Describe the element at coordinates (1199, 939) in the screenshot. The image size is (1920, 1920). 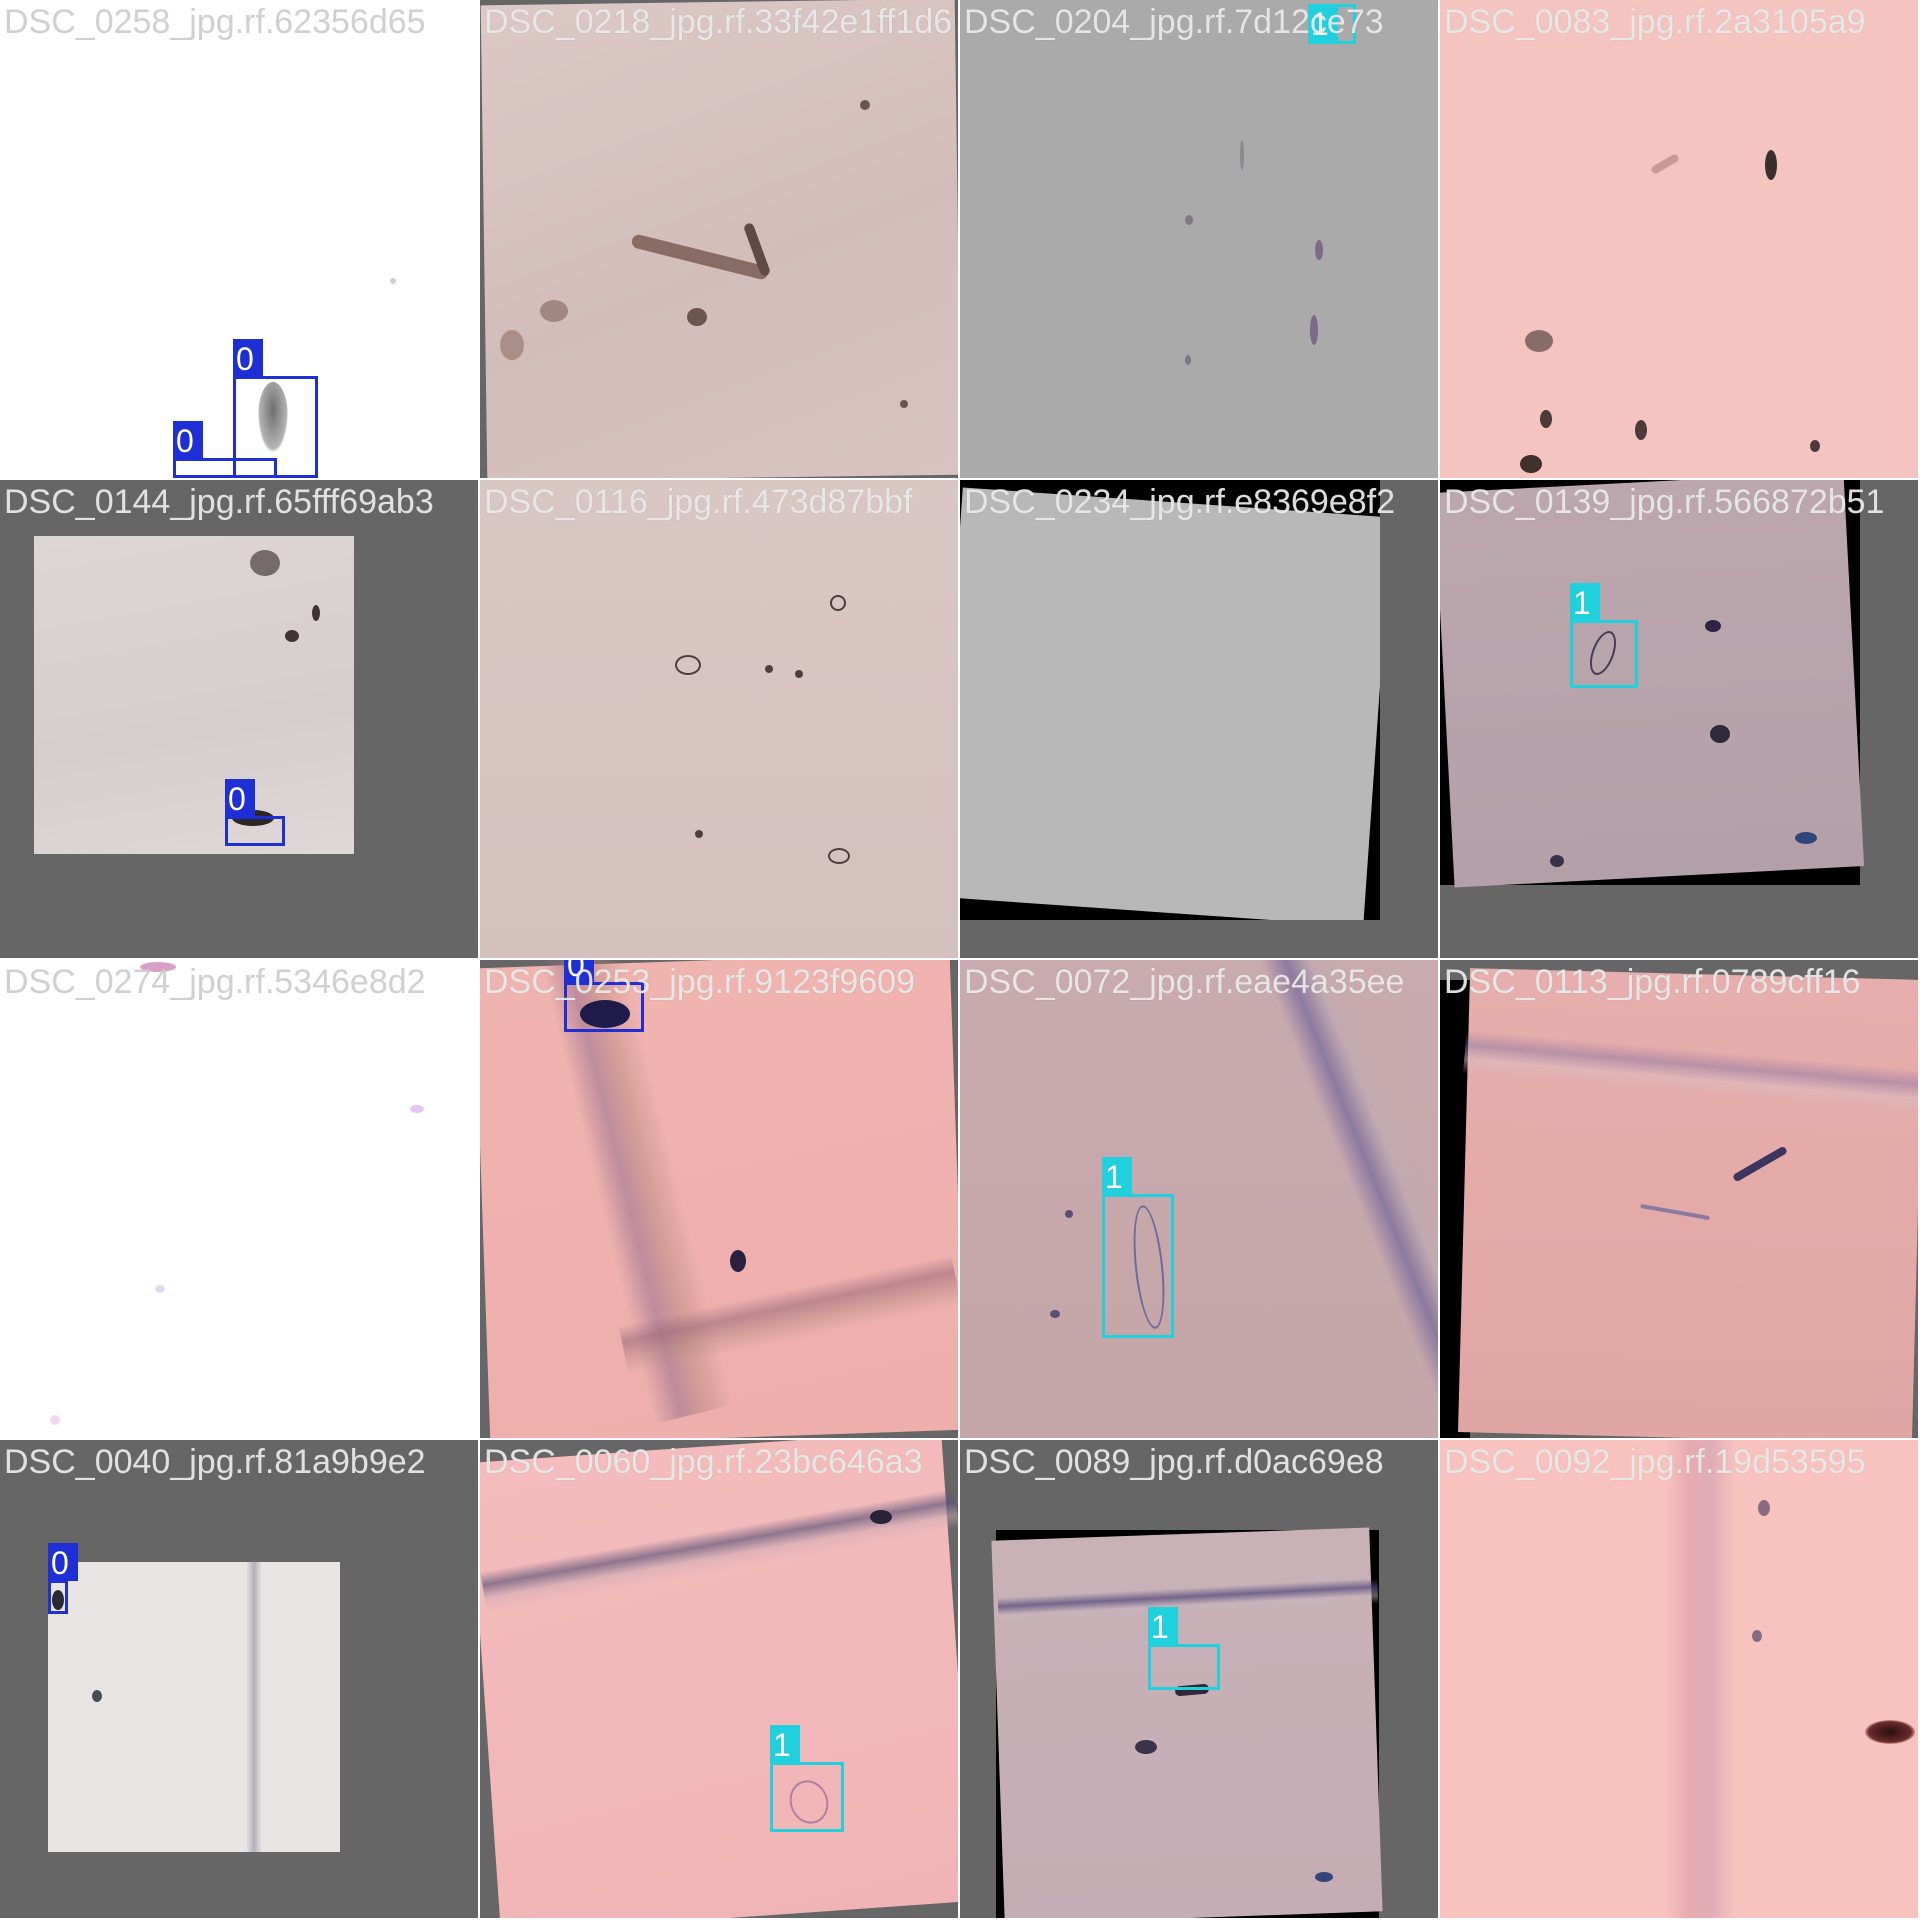
I see `pad-gray-bottom` at that location.